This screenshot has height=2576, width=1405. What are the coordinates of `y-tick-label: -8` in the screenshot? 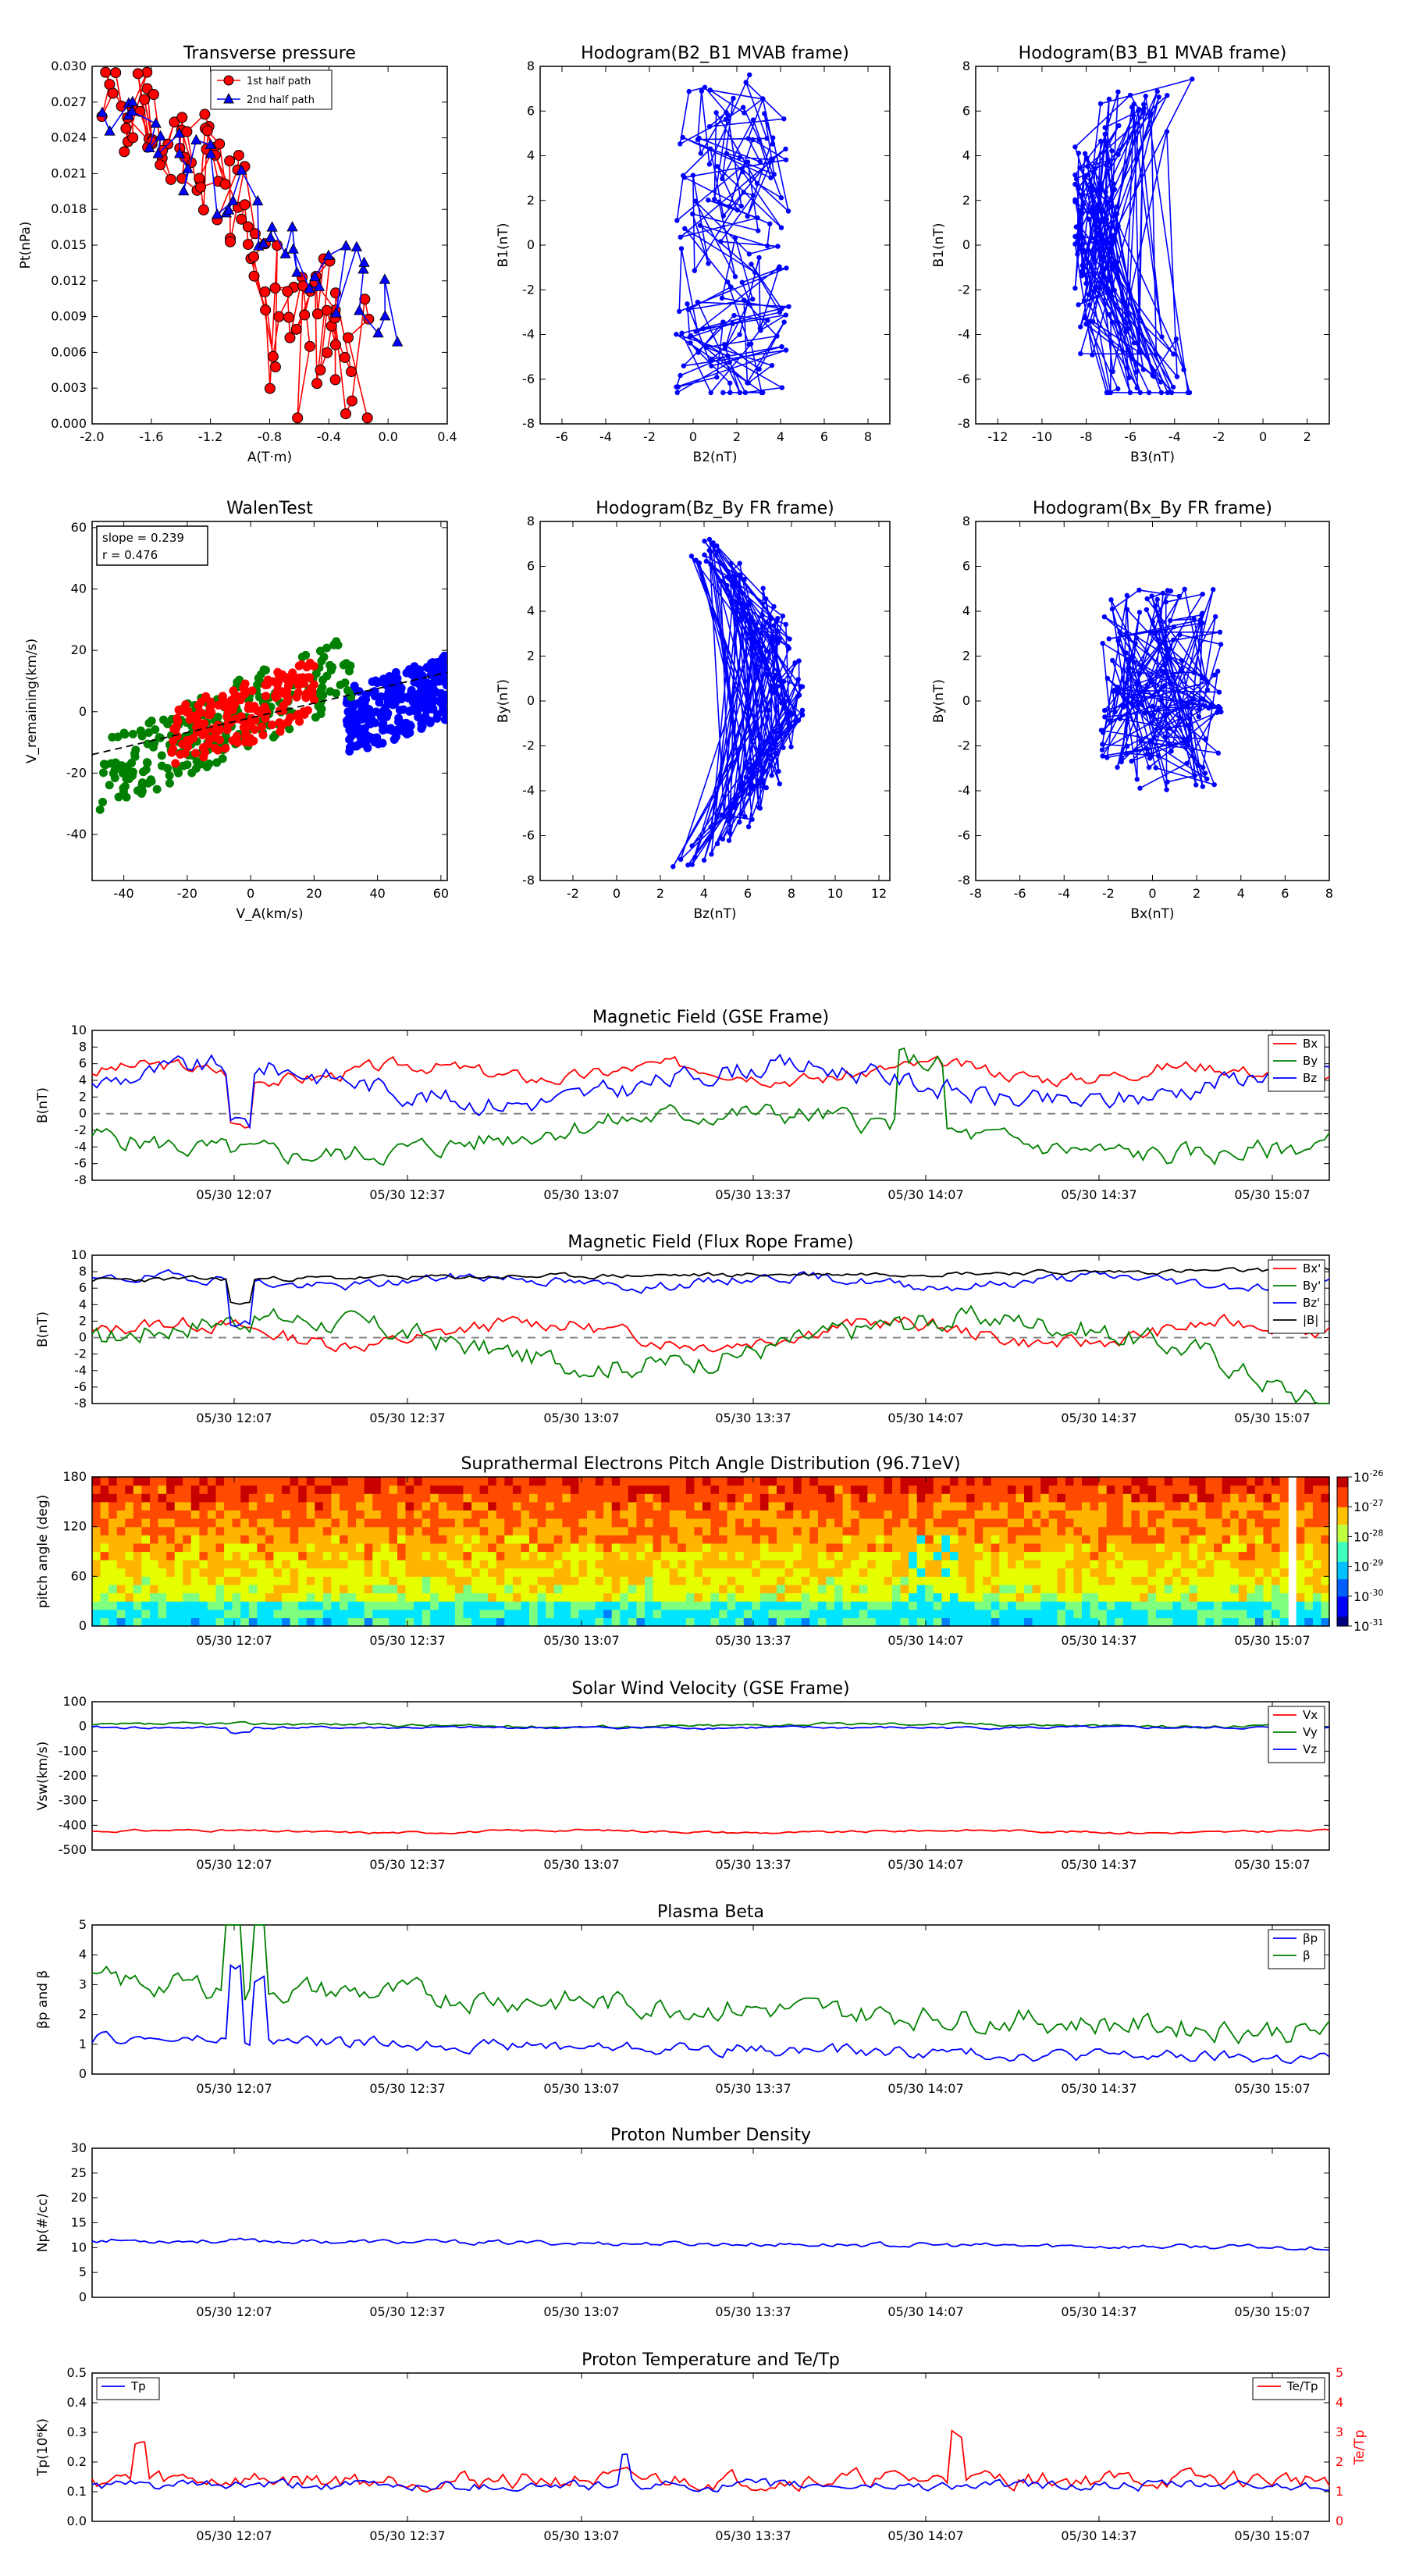 It's located at (528, 424).